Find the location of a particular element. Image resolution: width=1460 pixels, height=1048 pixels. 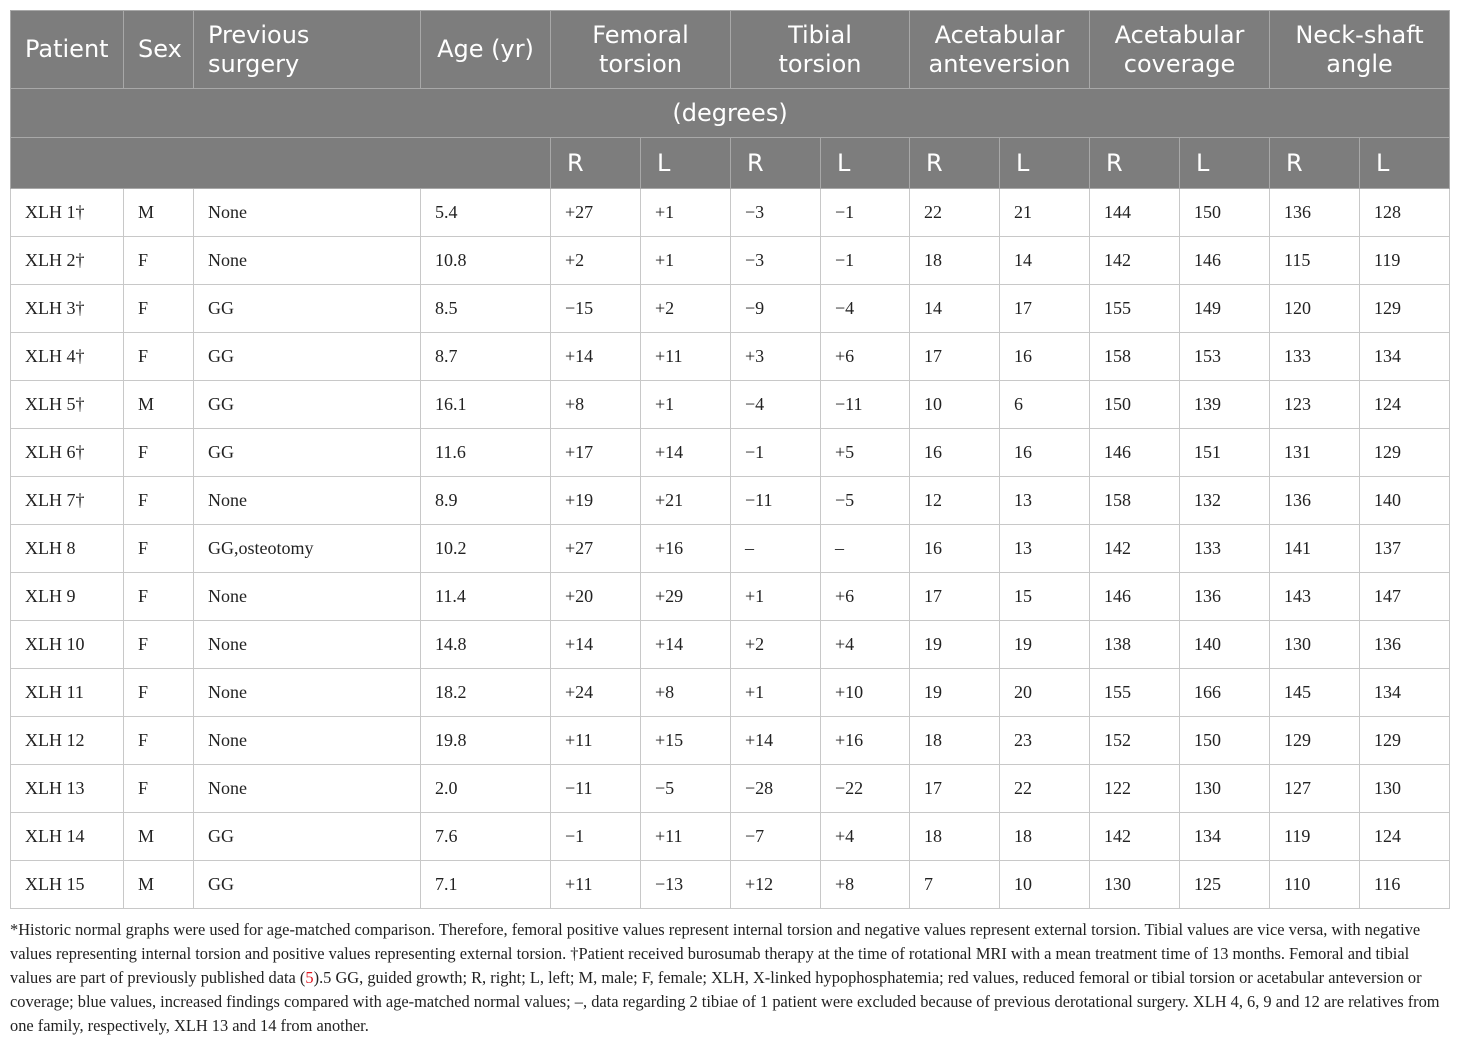

surgery-cell: GG,osteotomy is located at coordinates (307, 548).